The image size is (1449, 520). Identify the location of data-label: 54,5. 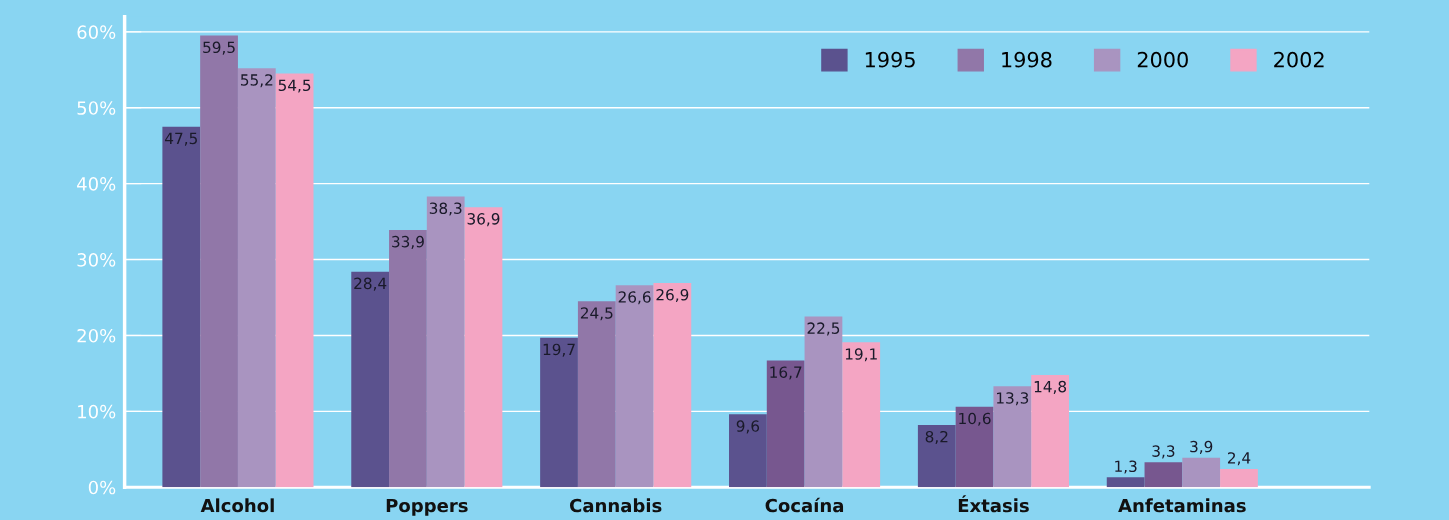
(294, 86).